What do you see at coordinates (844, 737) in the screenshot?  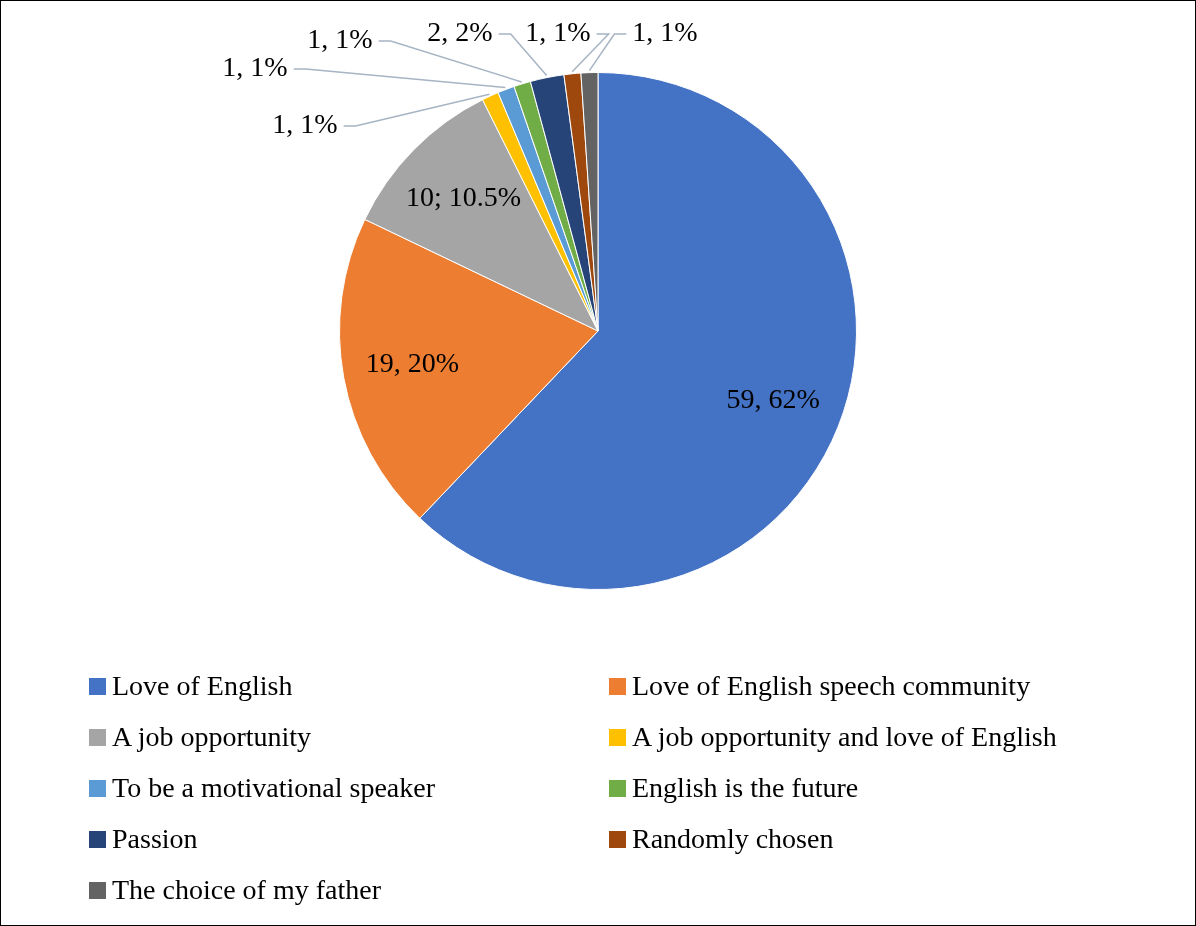 I see `legend-label: A job opportunity and love of English` at bounding box center [844, 737].